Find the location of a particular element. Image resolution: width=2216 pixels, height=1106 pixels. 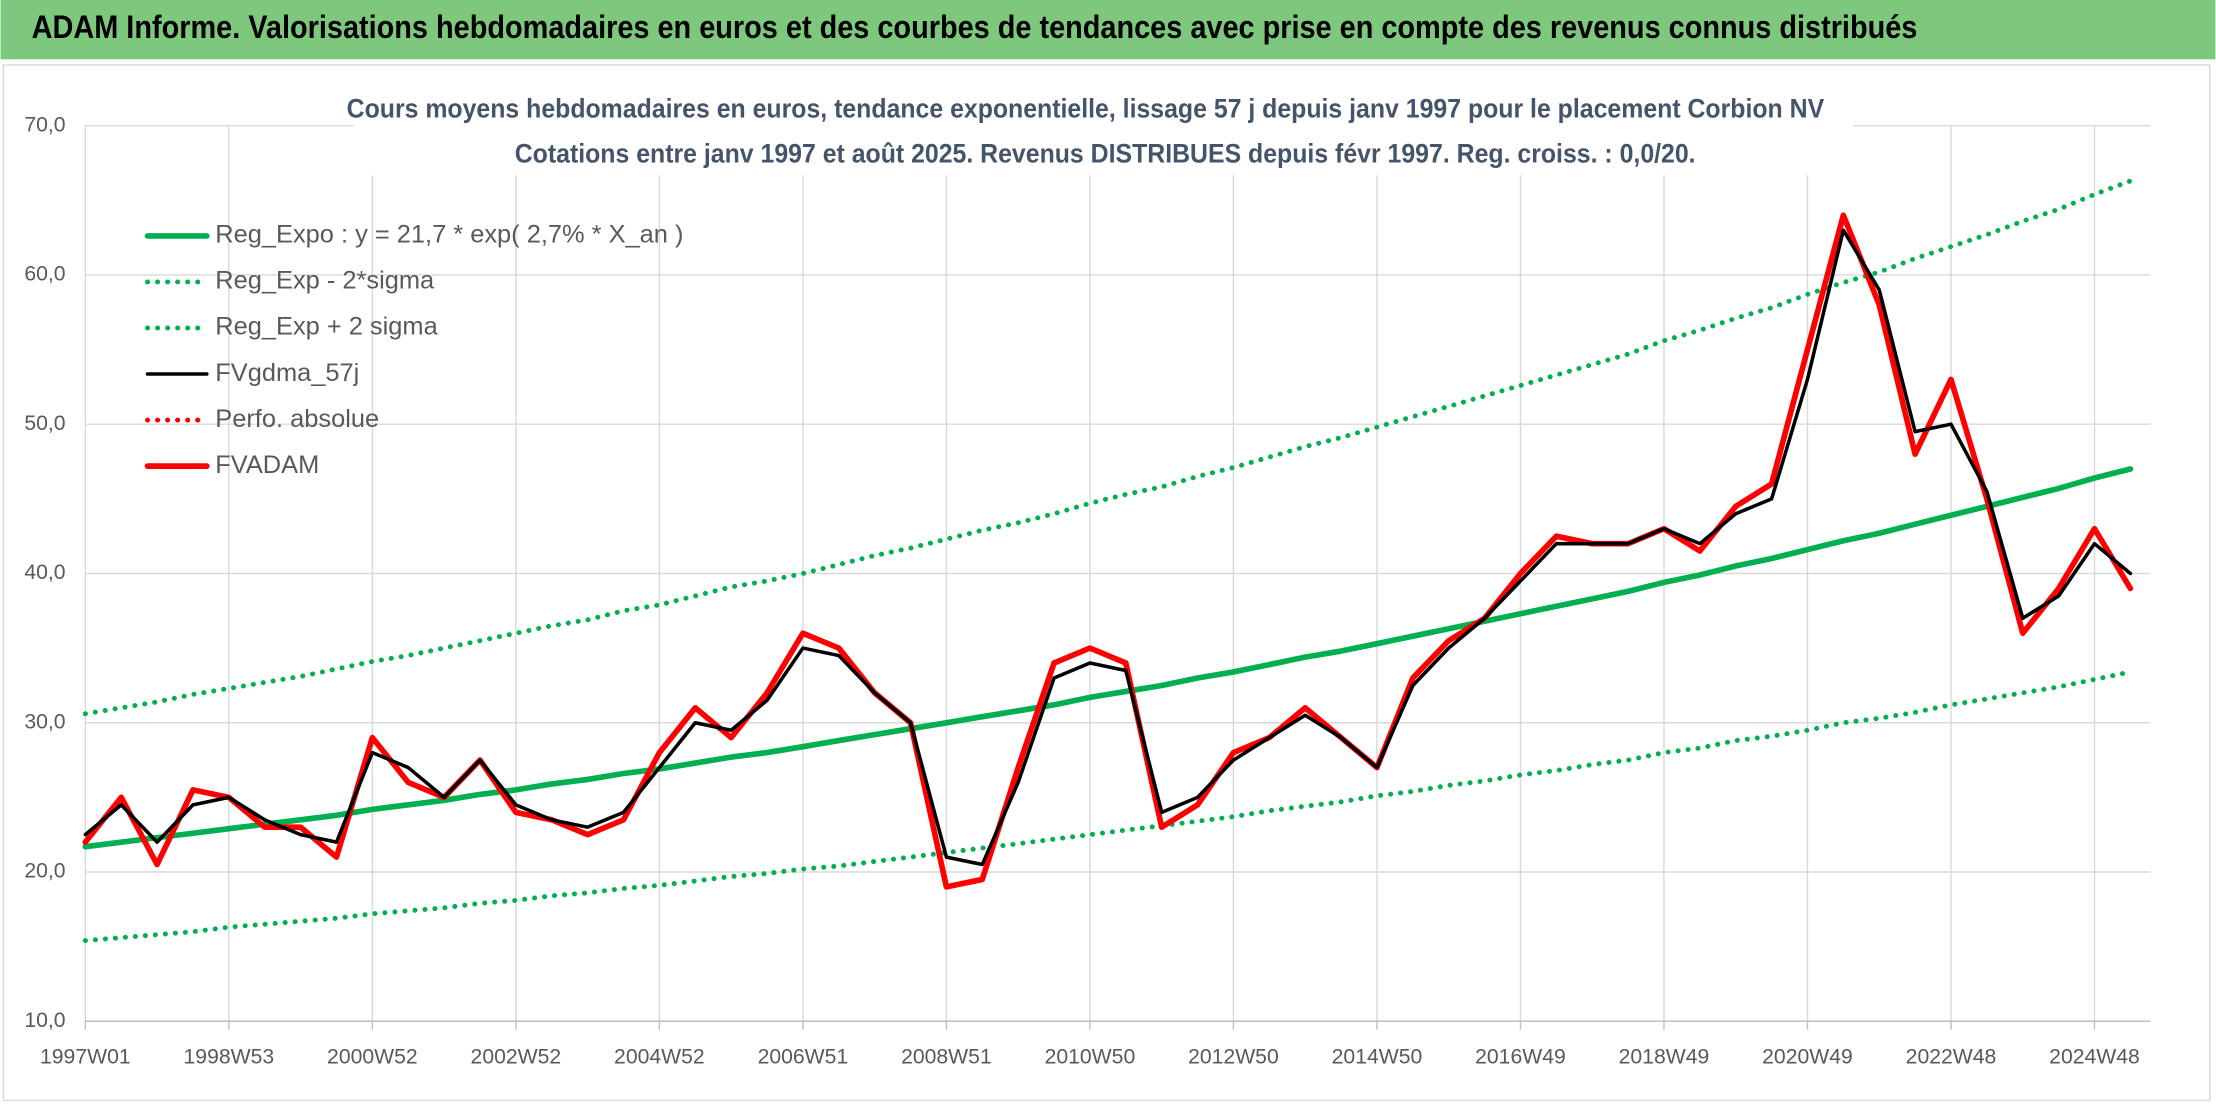

x-tick-label: 2010W50 is located at coordinates (1090, 1057).